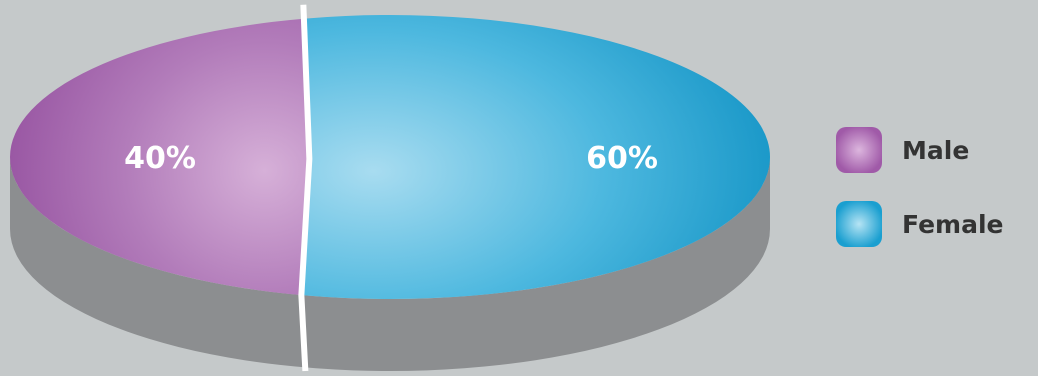 The image size is (1038, 376). What do you see at coordinates (953, 224) in the screenshot?
I see `legend-label-female: Female` at bounding box center [953, 224].